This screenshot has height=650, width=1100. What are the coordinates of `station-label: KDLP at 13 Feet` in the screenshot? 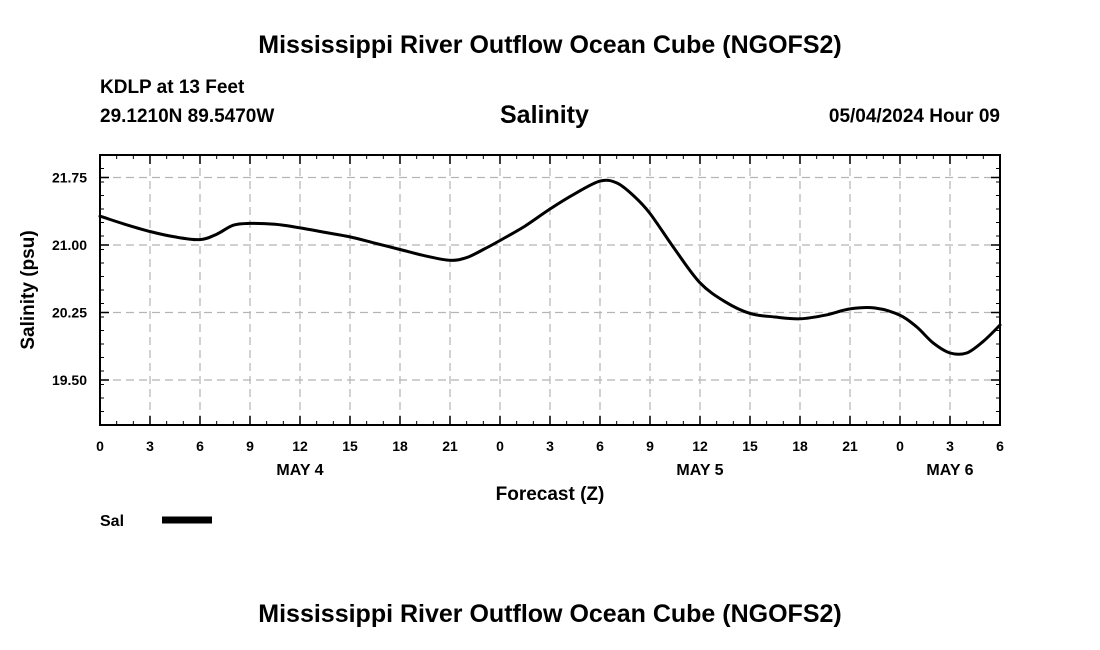 It's located at (172, 87).